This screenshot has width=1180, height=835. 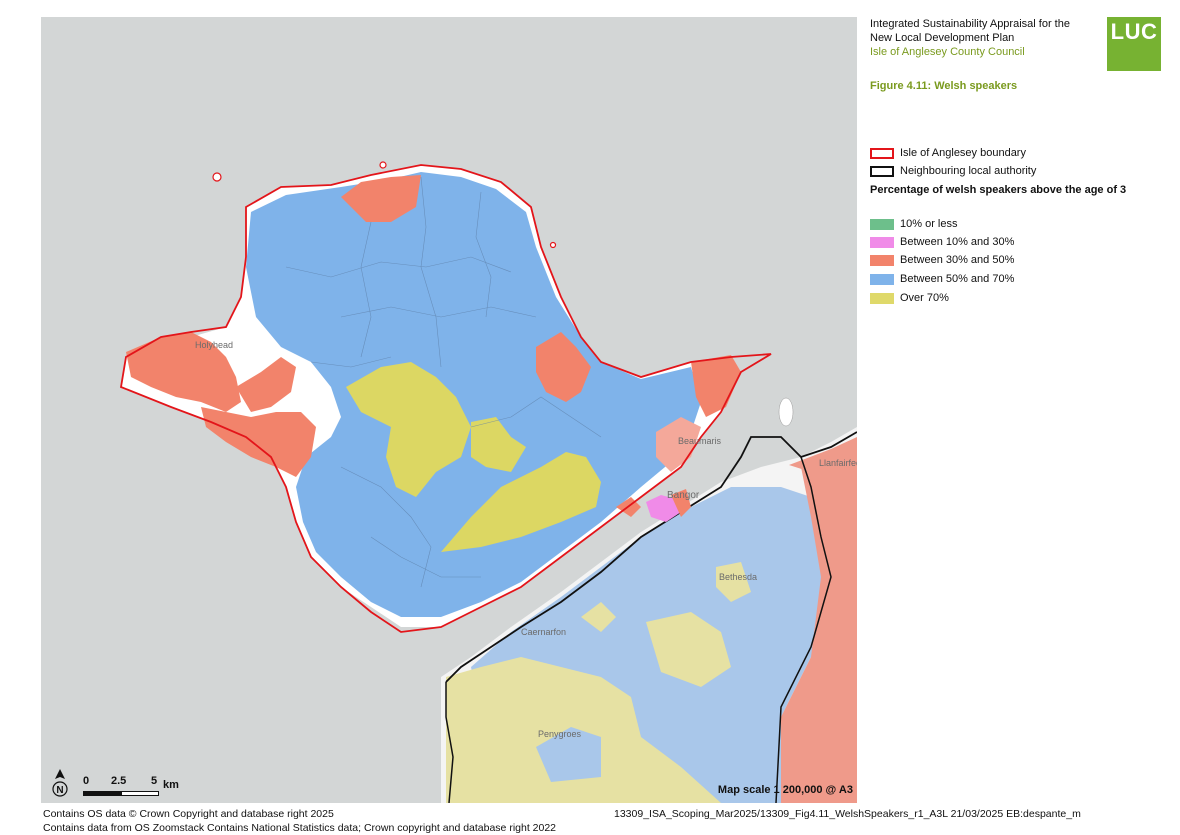 What do you see at coordinates (544, 632) in the screenshot?
I see `place-label-caernarfon: Caernarfon` at bounding box center [544, 632].